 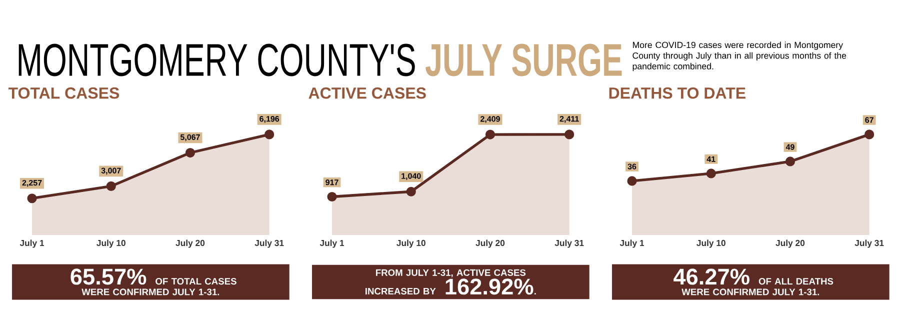 I want to click on text: FROM JULY 1-31, ACTIVE CASES INCREASED BY 162.92%., so click(x=451, y=282).